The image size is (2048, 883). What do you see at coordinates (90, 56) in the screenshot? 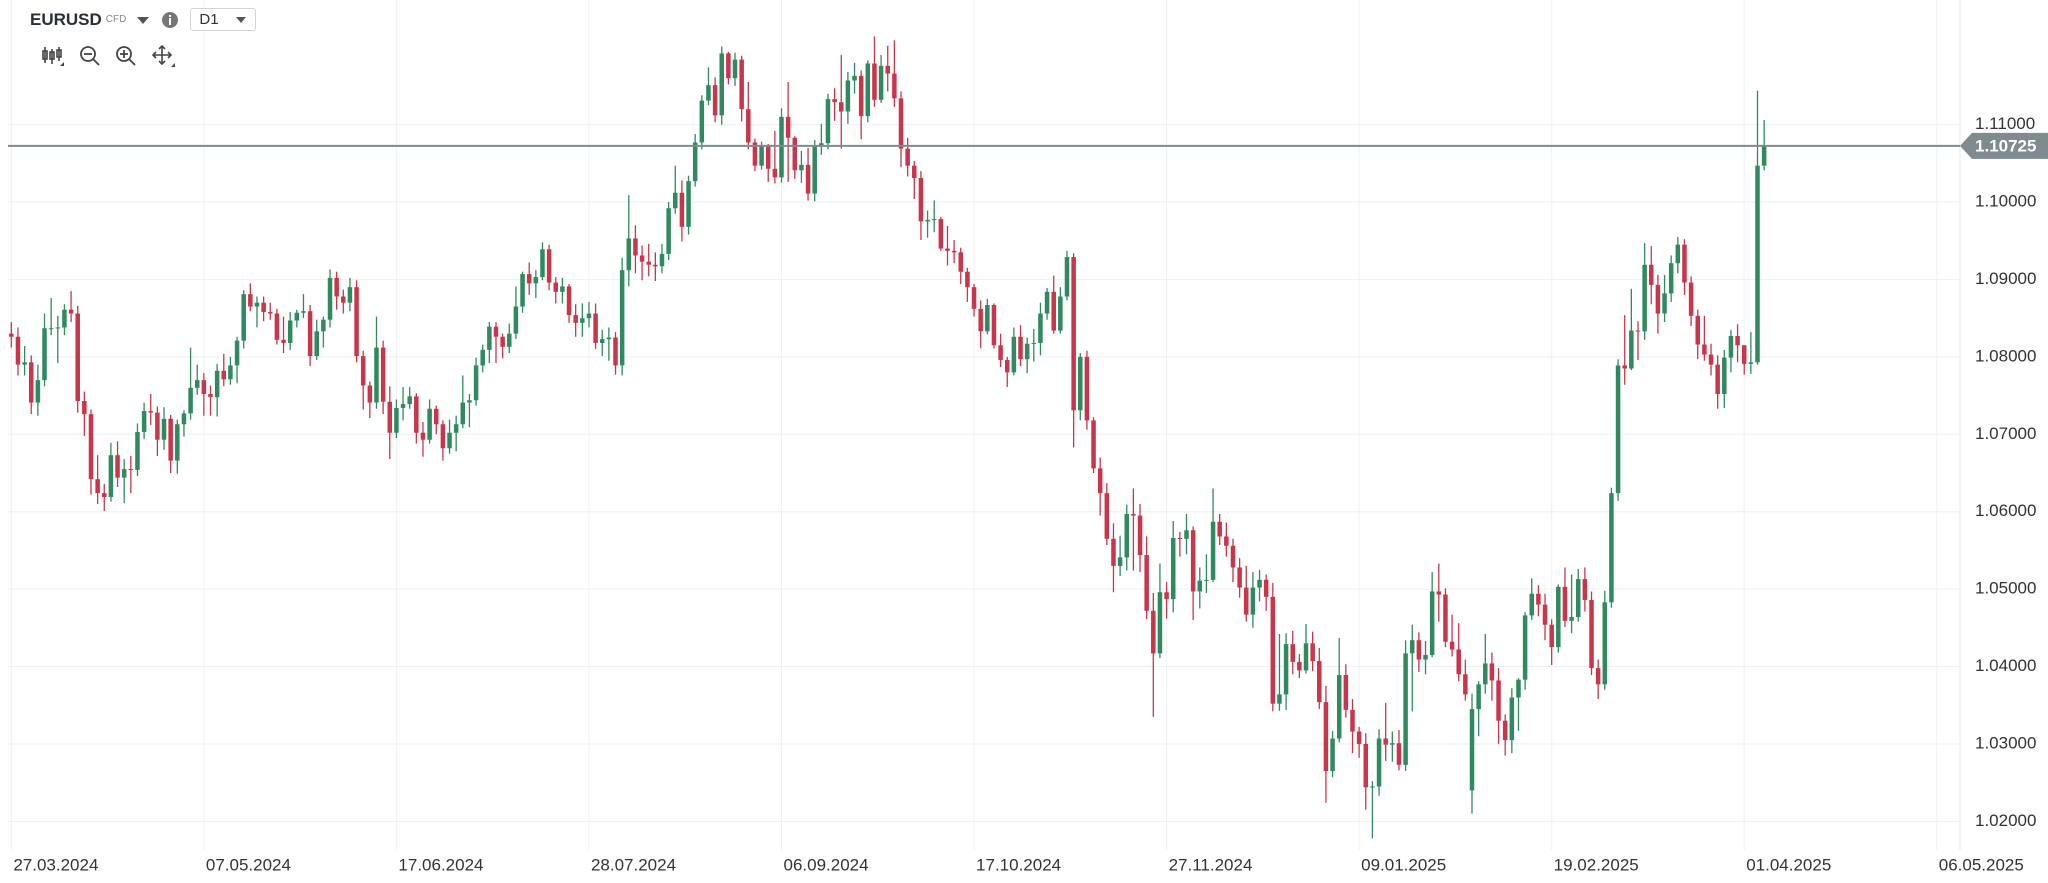
I see `zoom-out-tool` at bounding box center [90, 56].